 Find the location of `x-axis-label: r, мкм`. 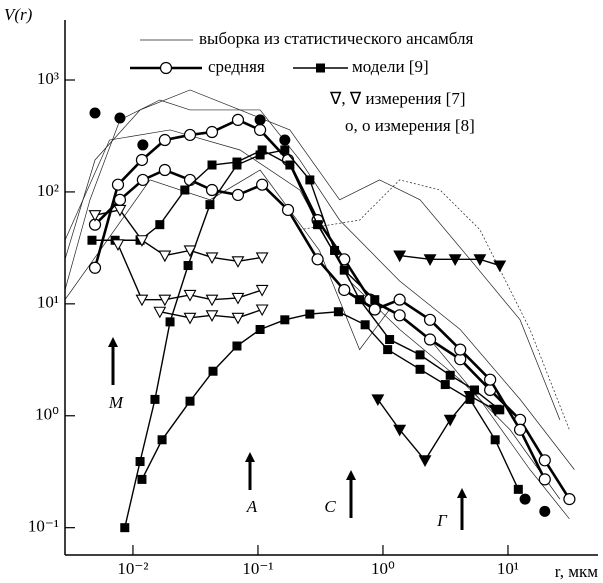

x-axis-label: r, мкм is located at coordinates (576, 571).